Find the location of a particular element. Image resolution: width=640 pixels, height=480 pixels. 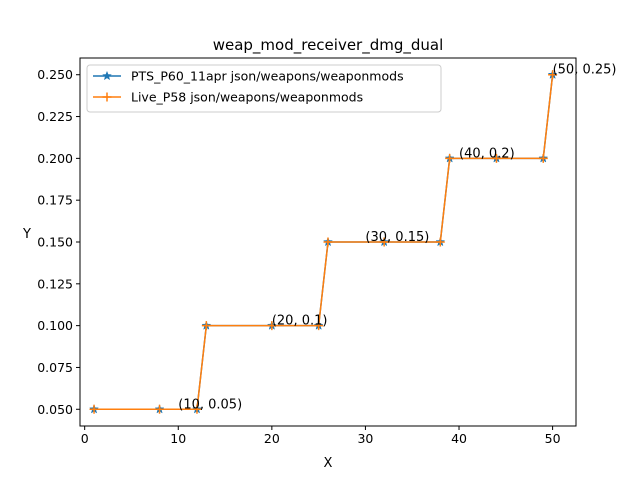

y-tick-label: 0.125 is located at coordinates (55, 283).